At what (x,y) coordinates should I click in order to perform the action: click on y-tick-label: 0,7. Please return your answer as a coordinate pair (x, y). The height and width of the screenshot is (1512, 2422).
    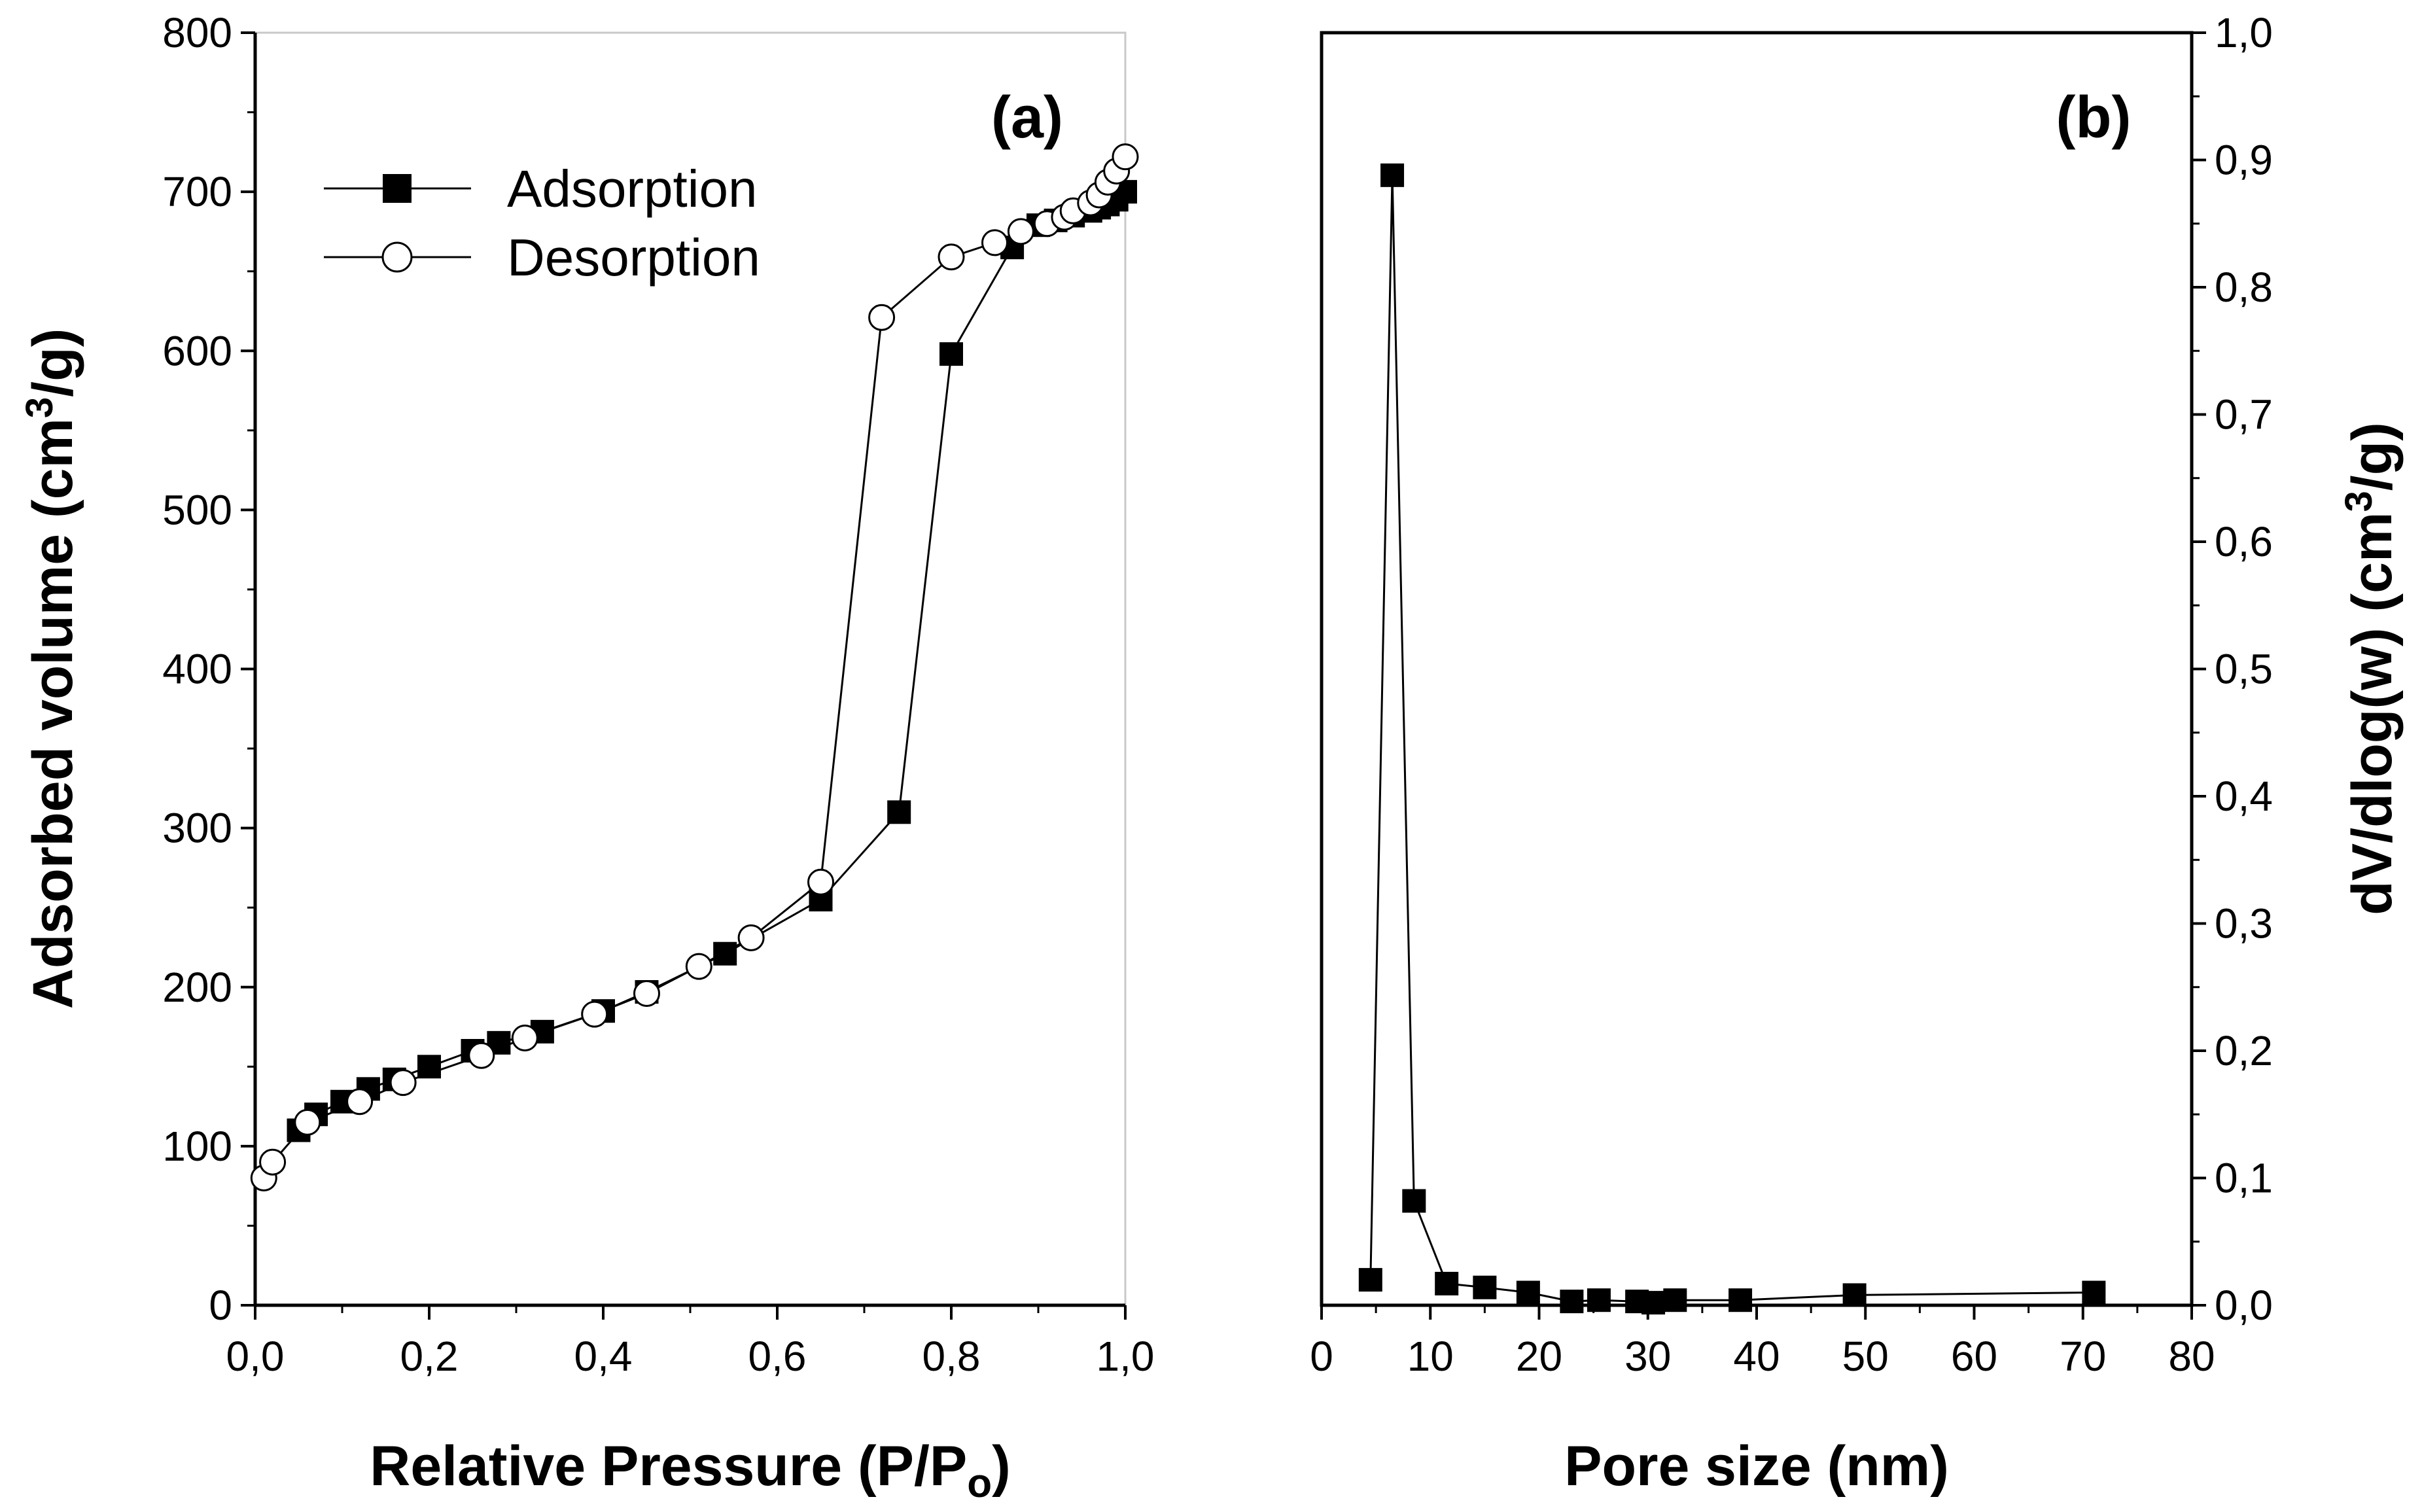
    Looking at the image, I should click on (2244, 414).